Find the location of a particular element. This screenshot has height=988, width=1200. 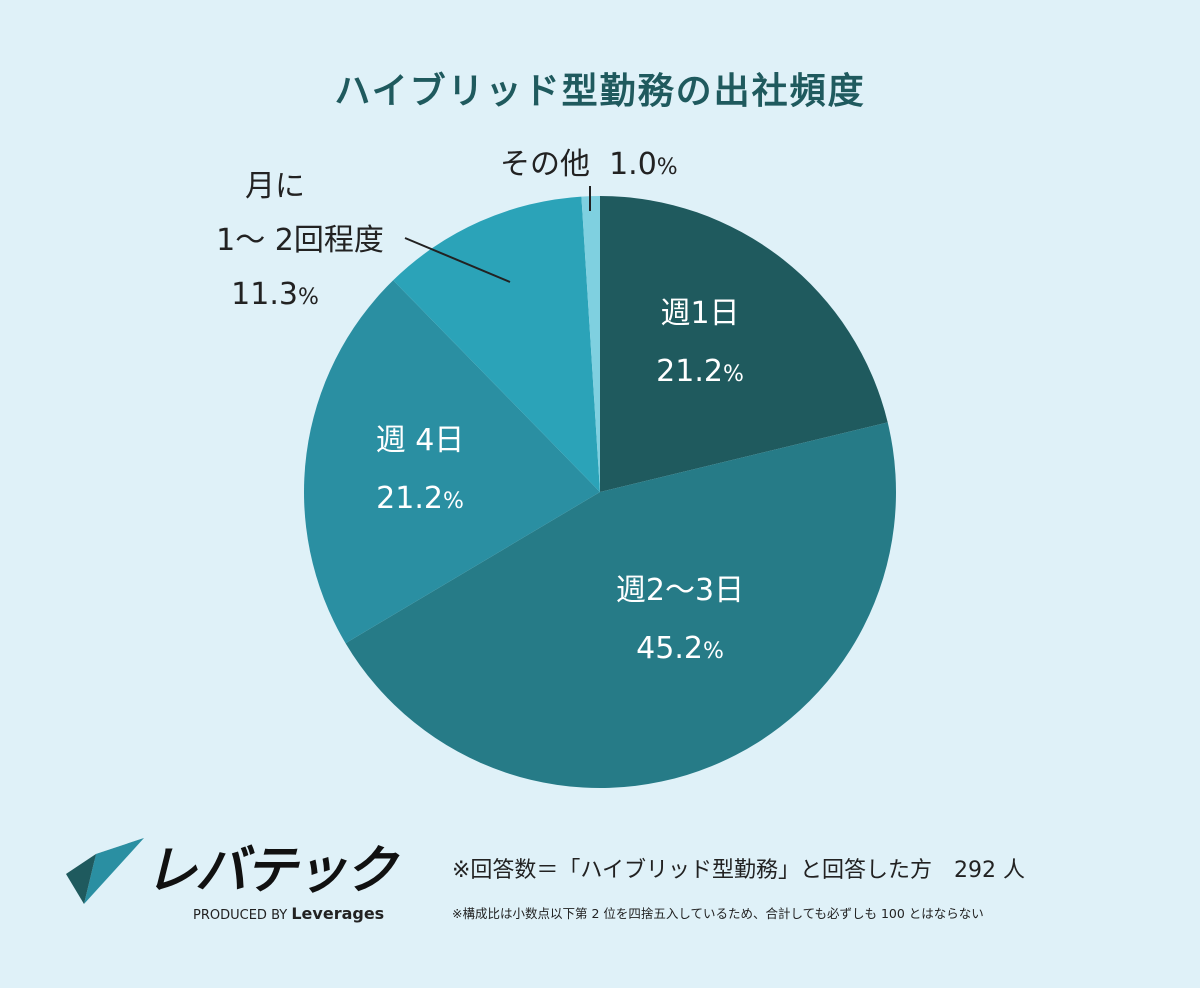

levtech-logo-icon is located at coordinates (105, 871).